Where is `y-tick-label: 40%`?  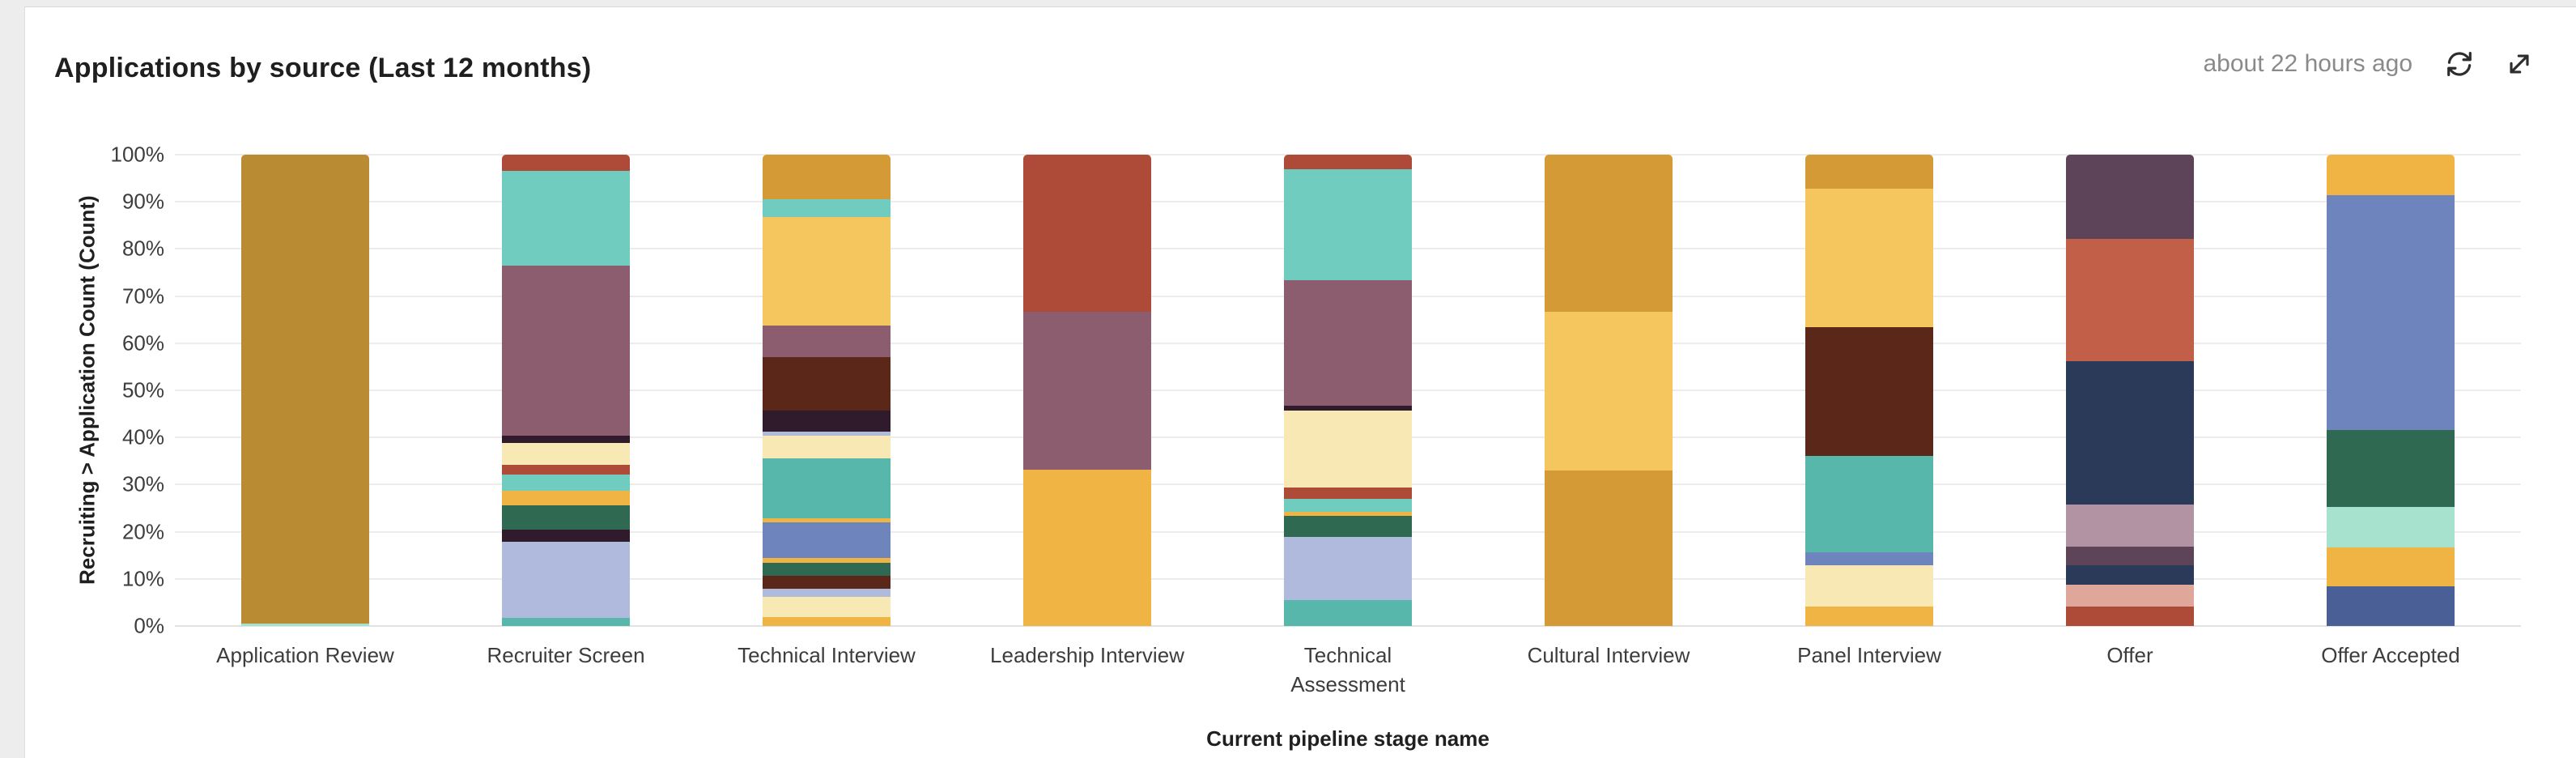 y-tick-label: 40% is located at coordinates (142, 436).